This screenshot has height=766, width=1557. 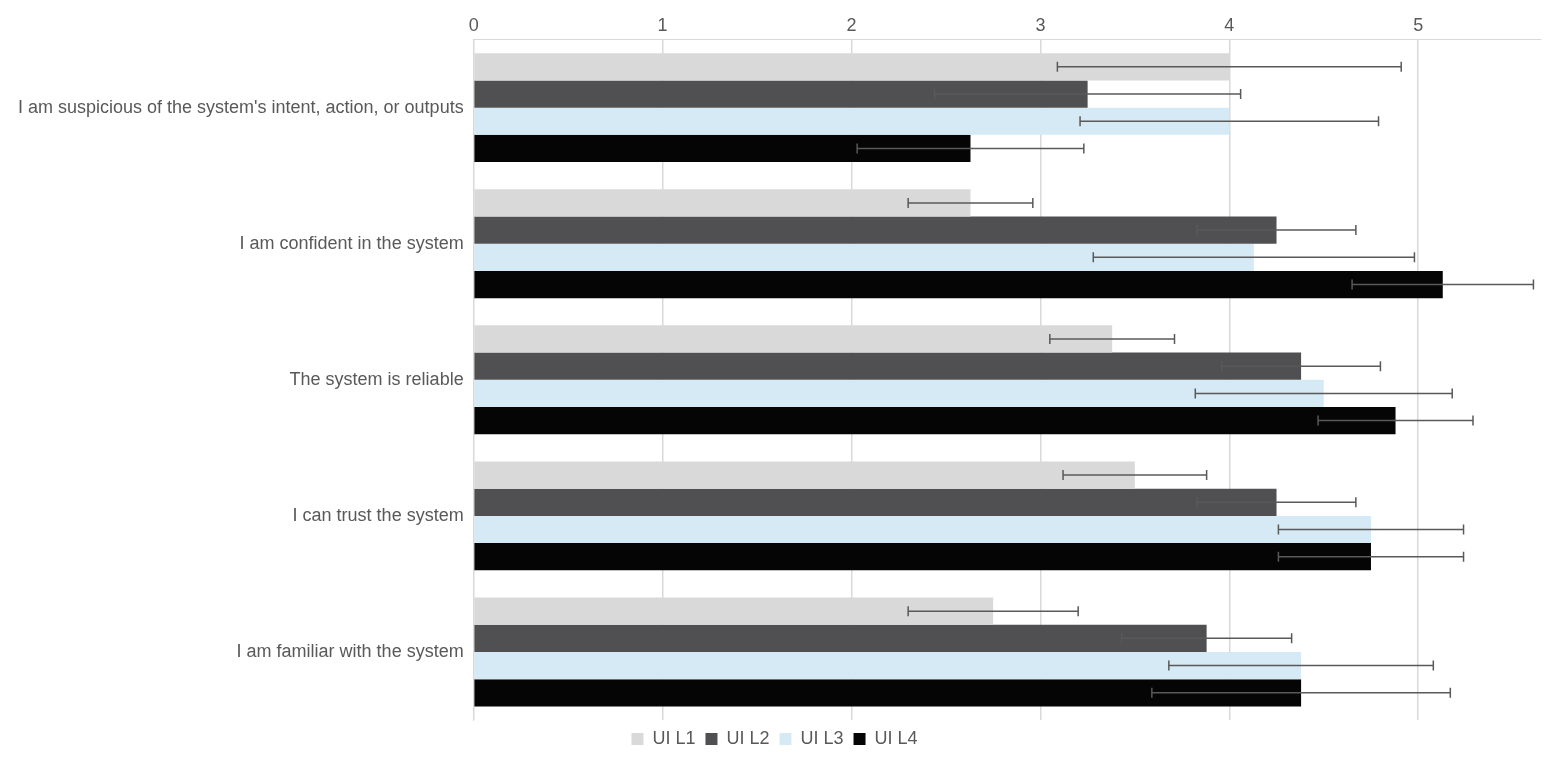 What do you see at coordinates (376, 378) in the screenshot?
I see `y-tick-label: The system is reliable` at bounding box center [376, 378].